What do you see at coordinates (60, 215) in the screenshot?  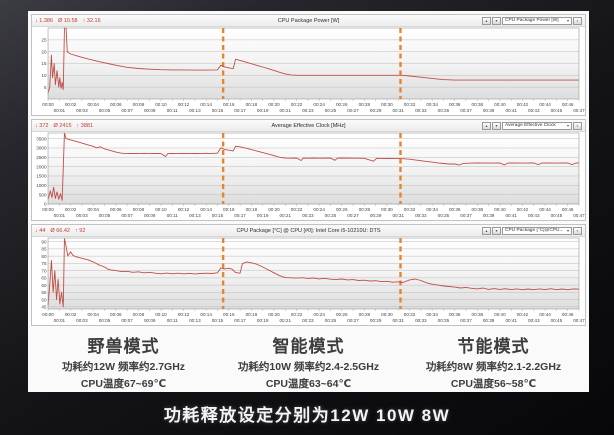 I see `svg-text: 00:01` at bounding box center [60, 215].